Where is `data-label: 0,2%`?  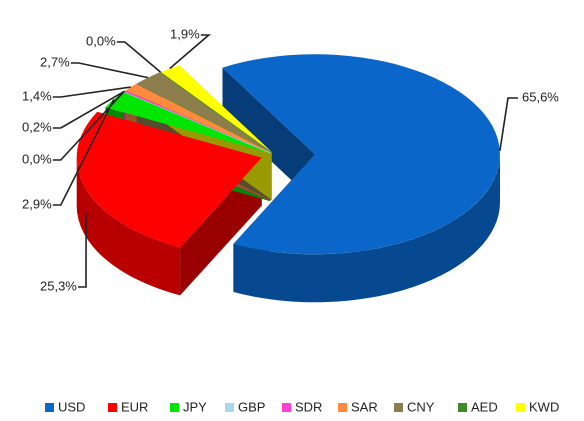 data-label: 0,2% is located at coordinates (37, 126).